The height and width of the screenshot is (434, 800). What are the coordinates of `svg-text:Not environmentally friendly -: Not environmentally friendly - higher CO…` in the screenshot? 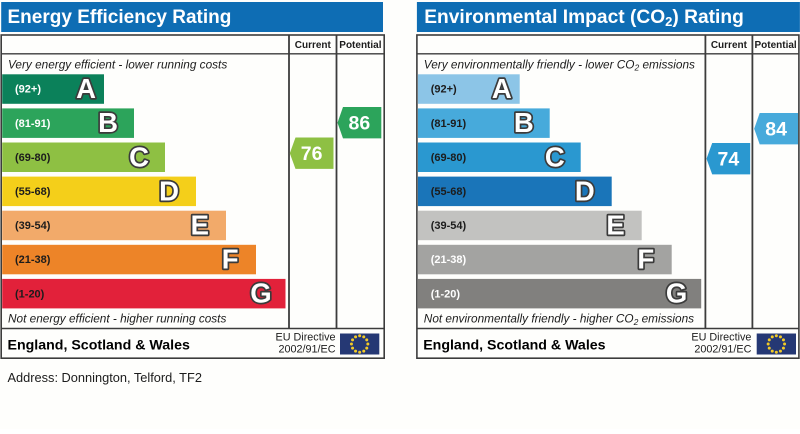 It's located at (559, 319).